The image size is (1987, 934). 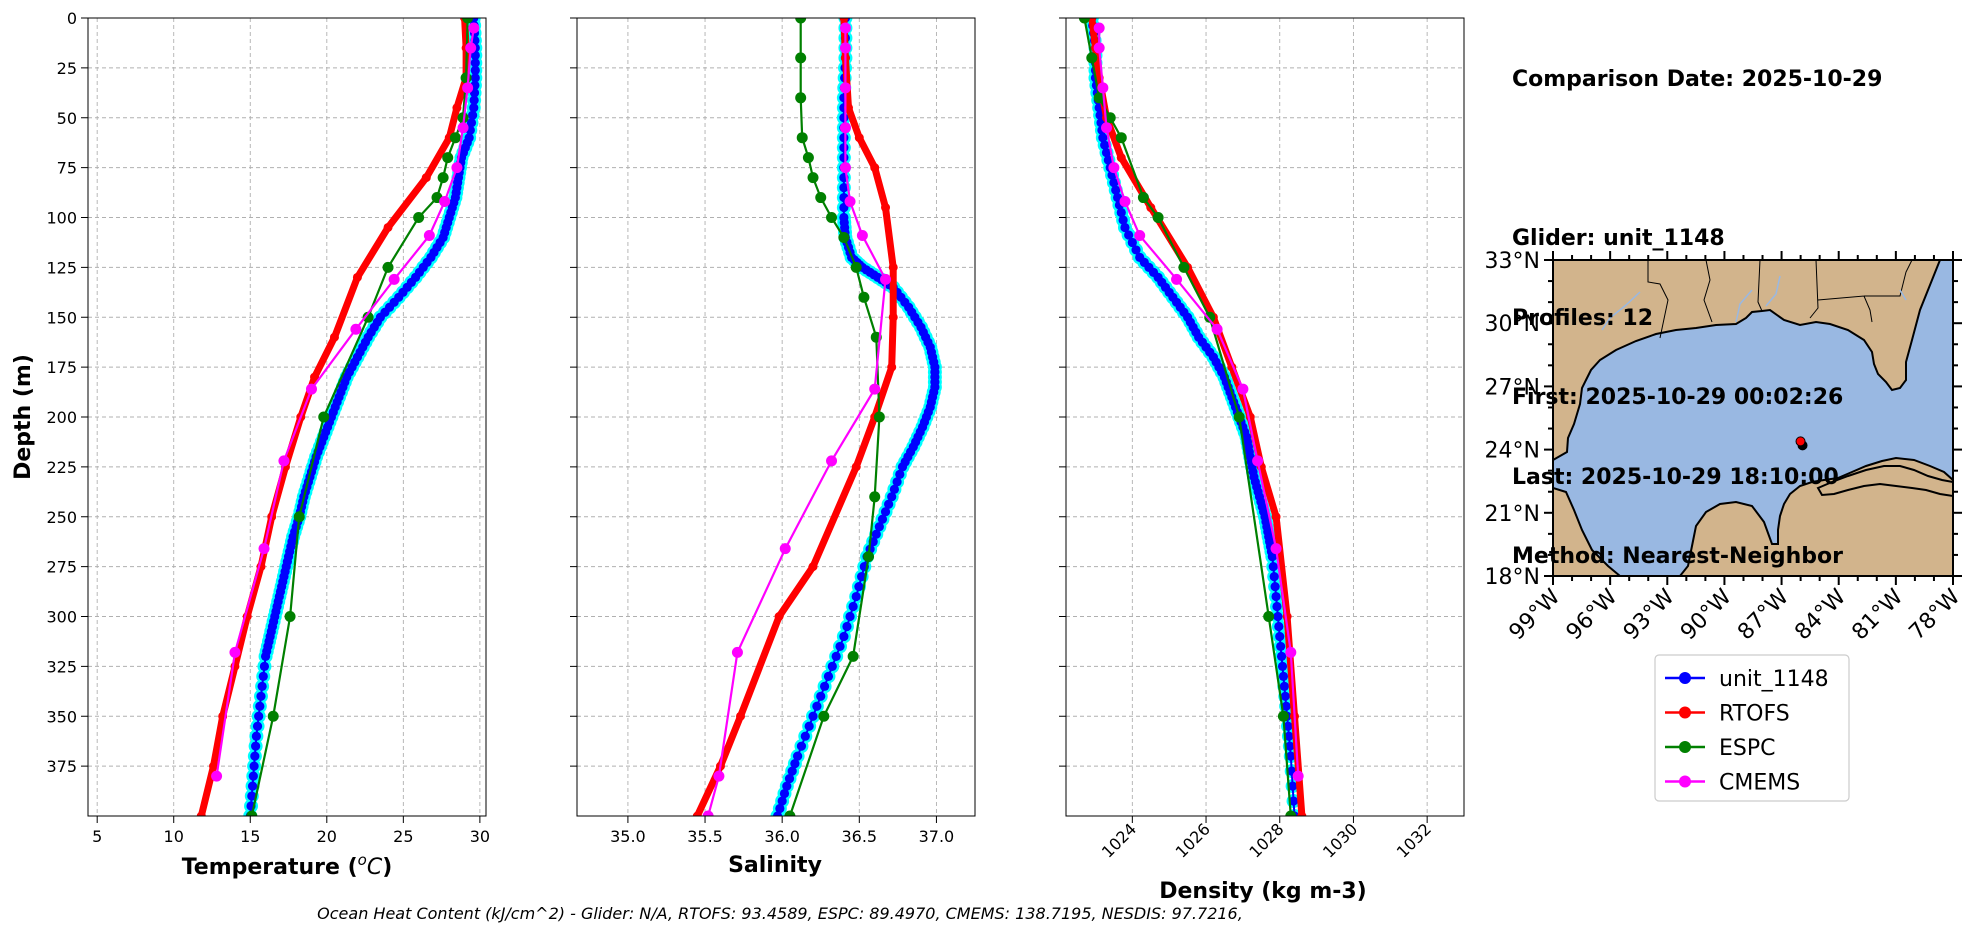 I want to click on x-tick-label: 1024, so click(x=1119, y=840).